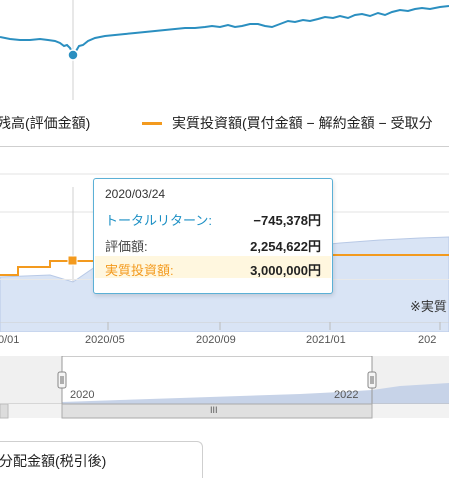 The height and width of the screenshot is (478, 449). Describe the element at coordinates (224, 30) in the screenshot. I see `market-value-line` at that location.